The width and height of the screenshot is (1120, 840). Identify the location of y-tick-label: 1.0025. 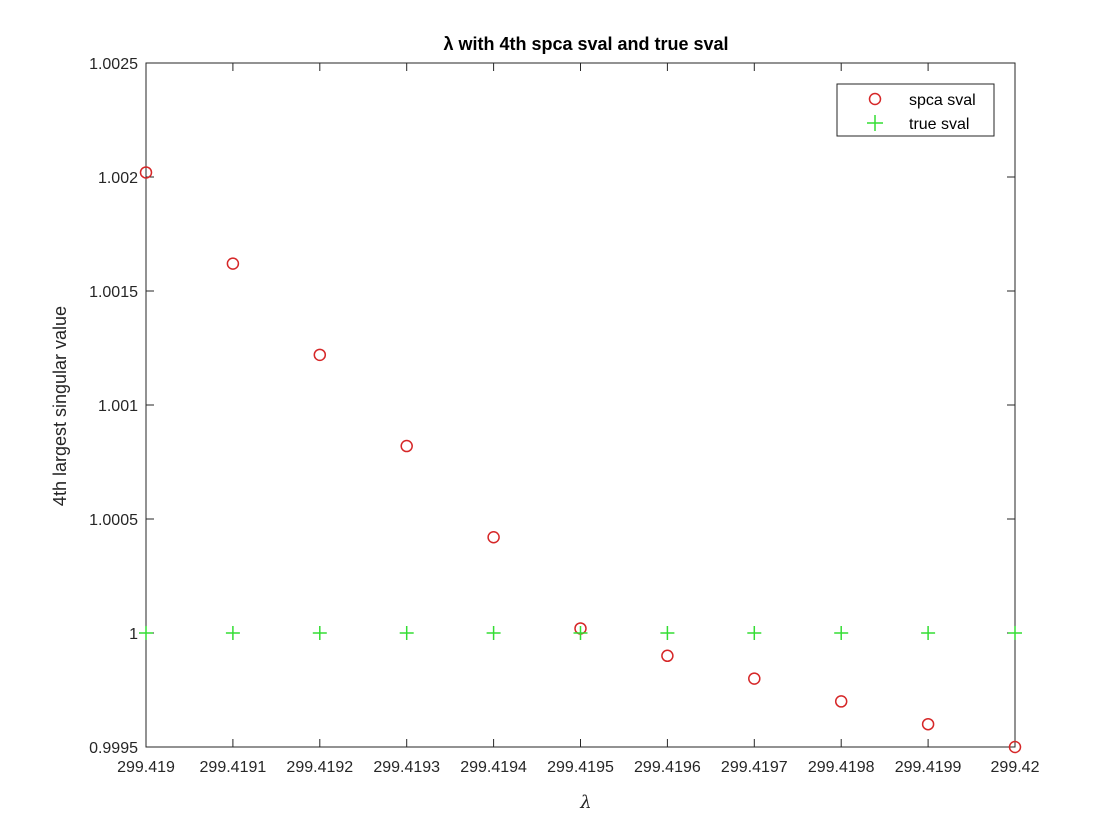
(113, 64).